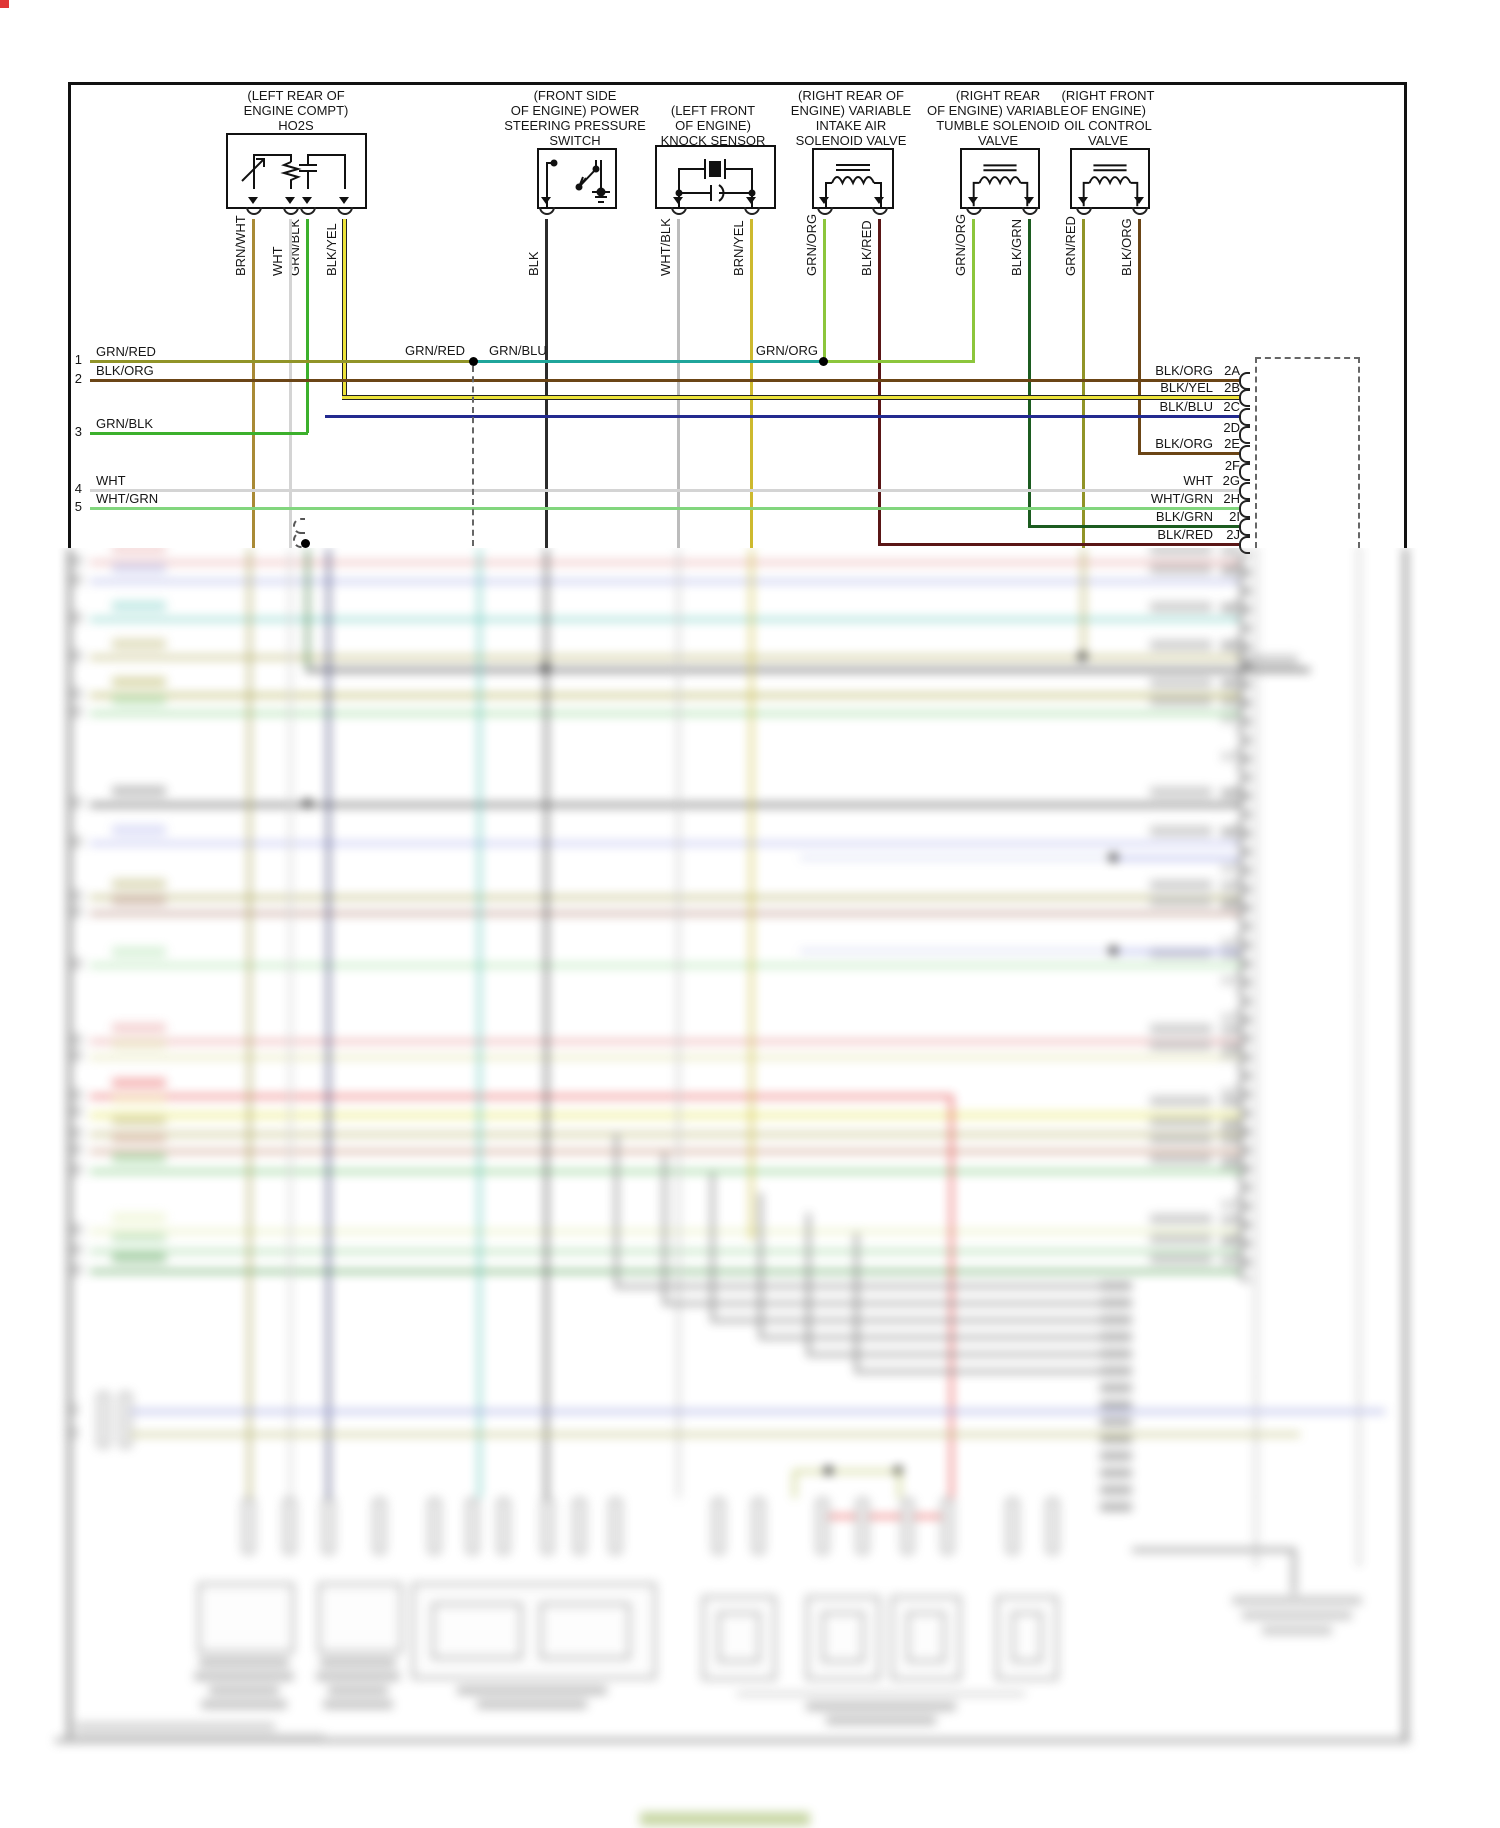 Image resolution: width=1500 pixels, height=1828 pixels. I want to click on row-number: 1, so click(78, 359).